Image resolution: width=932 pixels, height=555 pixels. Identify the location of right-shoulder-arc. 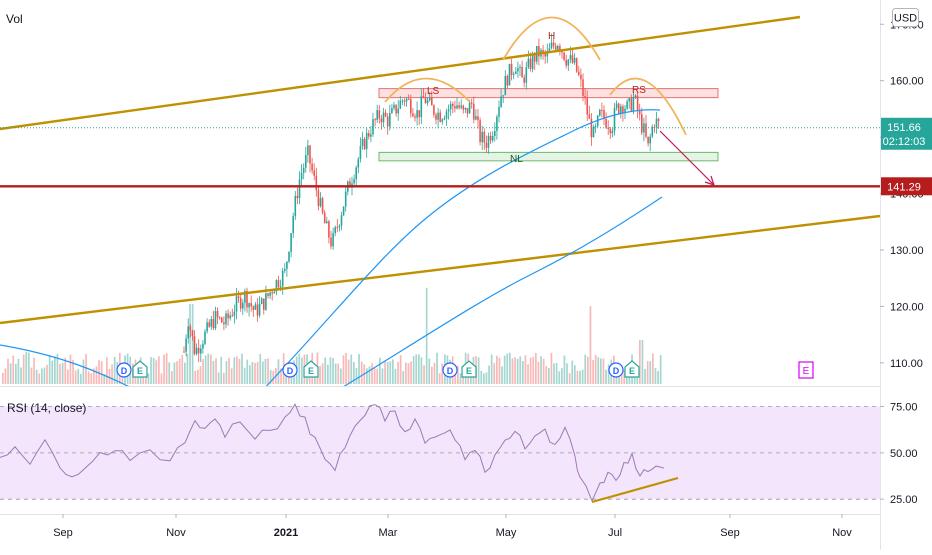
(648, 106).